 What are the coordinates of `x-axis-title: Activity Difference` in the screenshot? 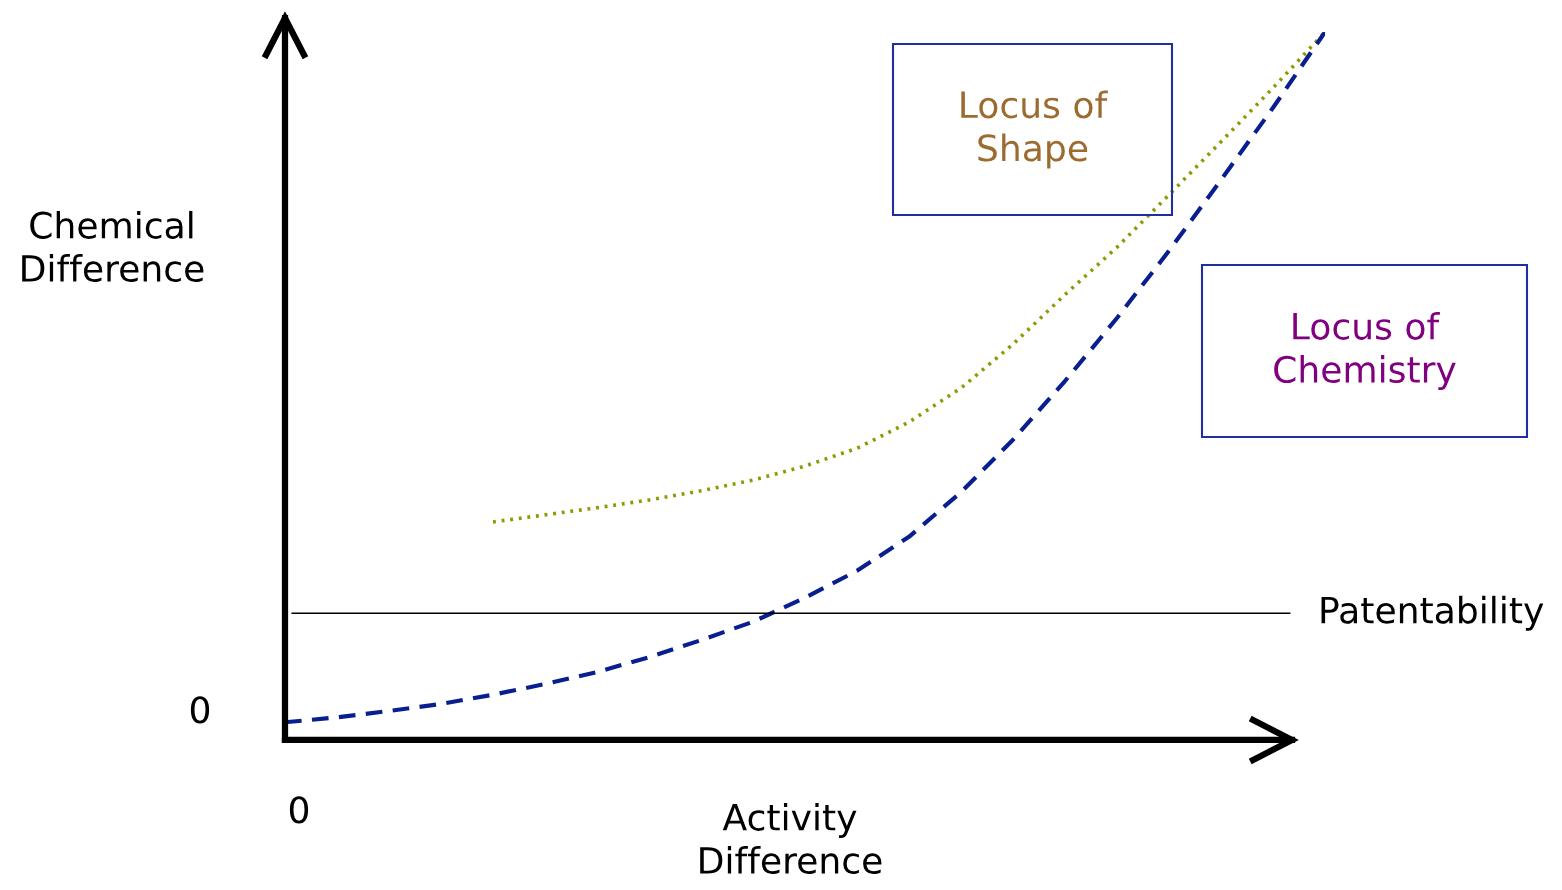 It's located at (791, 838).